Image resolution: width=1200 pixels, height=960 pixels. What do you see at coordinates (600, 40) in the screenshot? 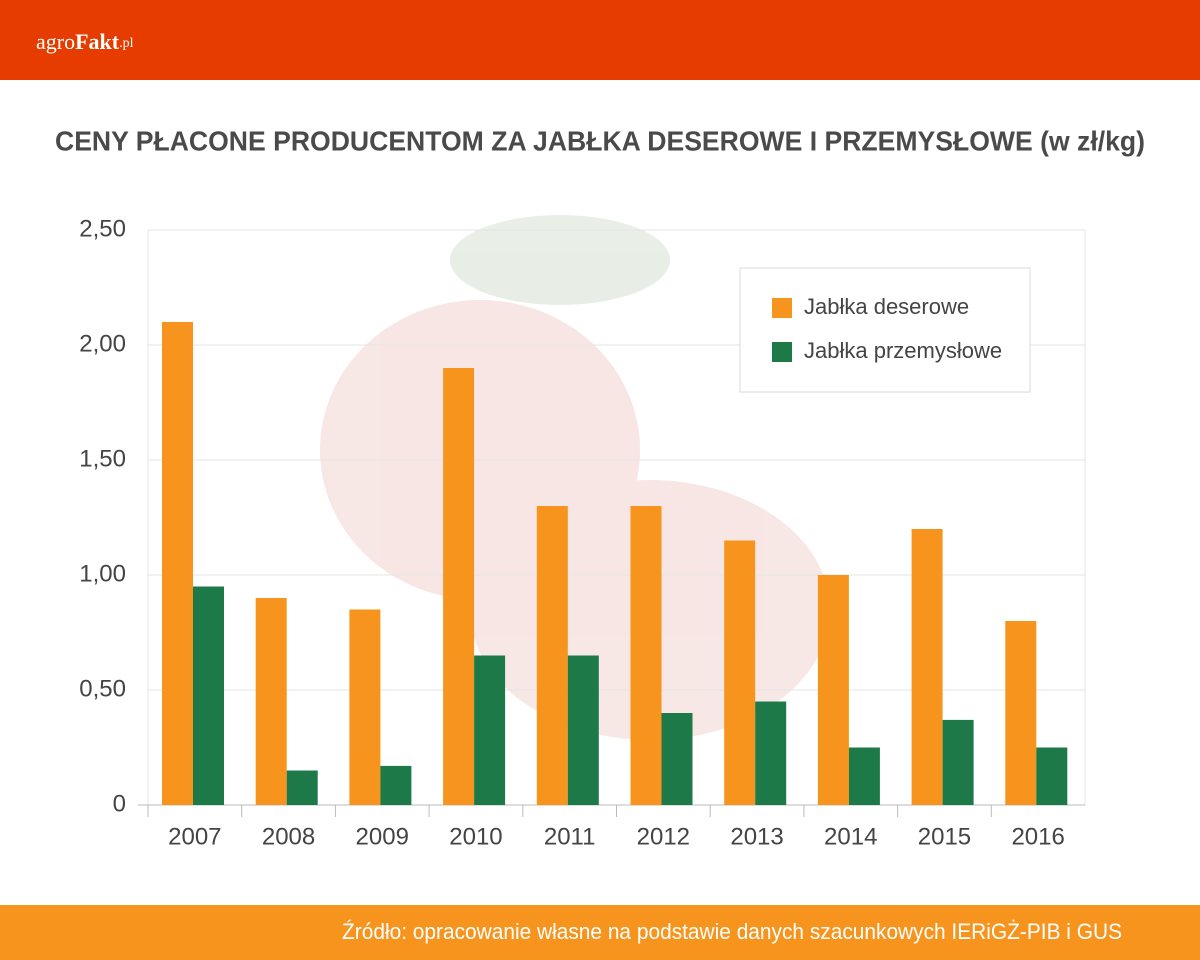
I see `header-bar` at bounding box center [600, 40].